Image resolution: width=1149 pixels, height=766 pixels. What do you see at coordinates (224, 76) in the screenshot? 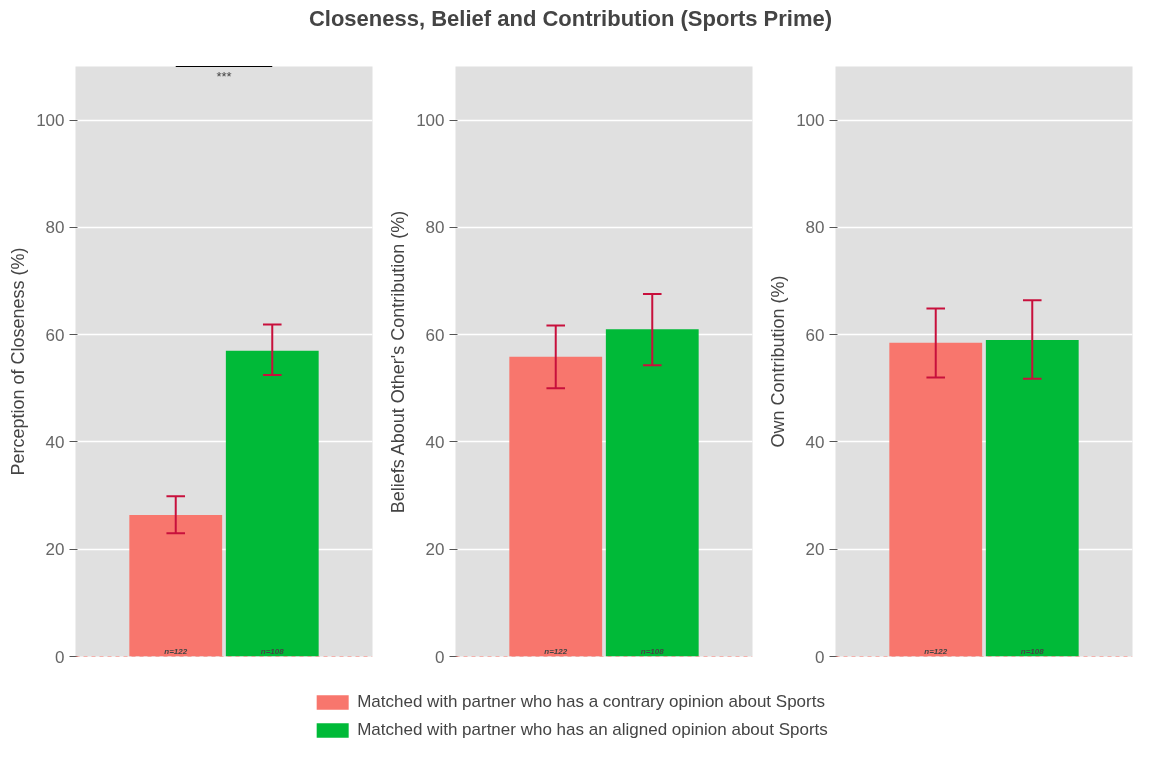
I see `annotation: ***` at bounding box center [224, 76].